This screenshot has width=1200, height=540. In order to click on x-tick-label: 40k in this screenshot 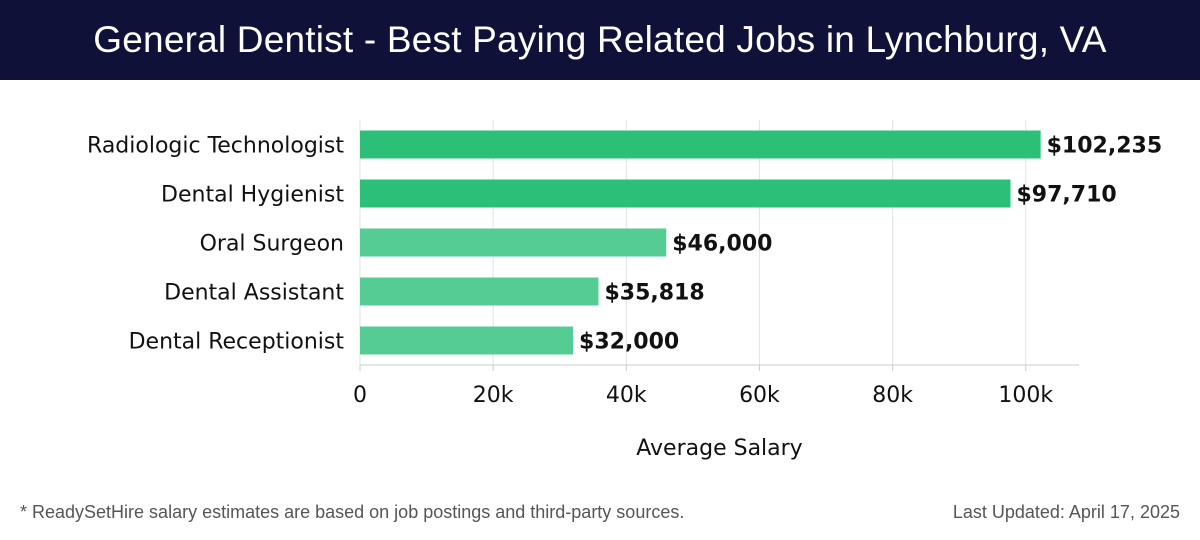, I will do `click(626, 395)`.